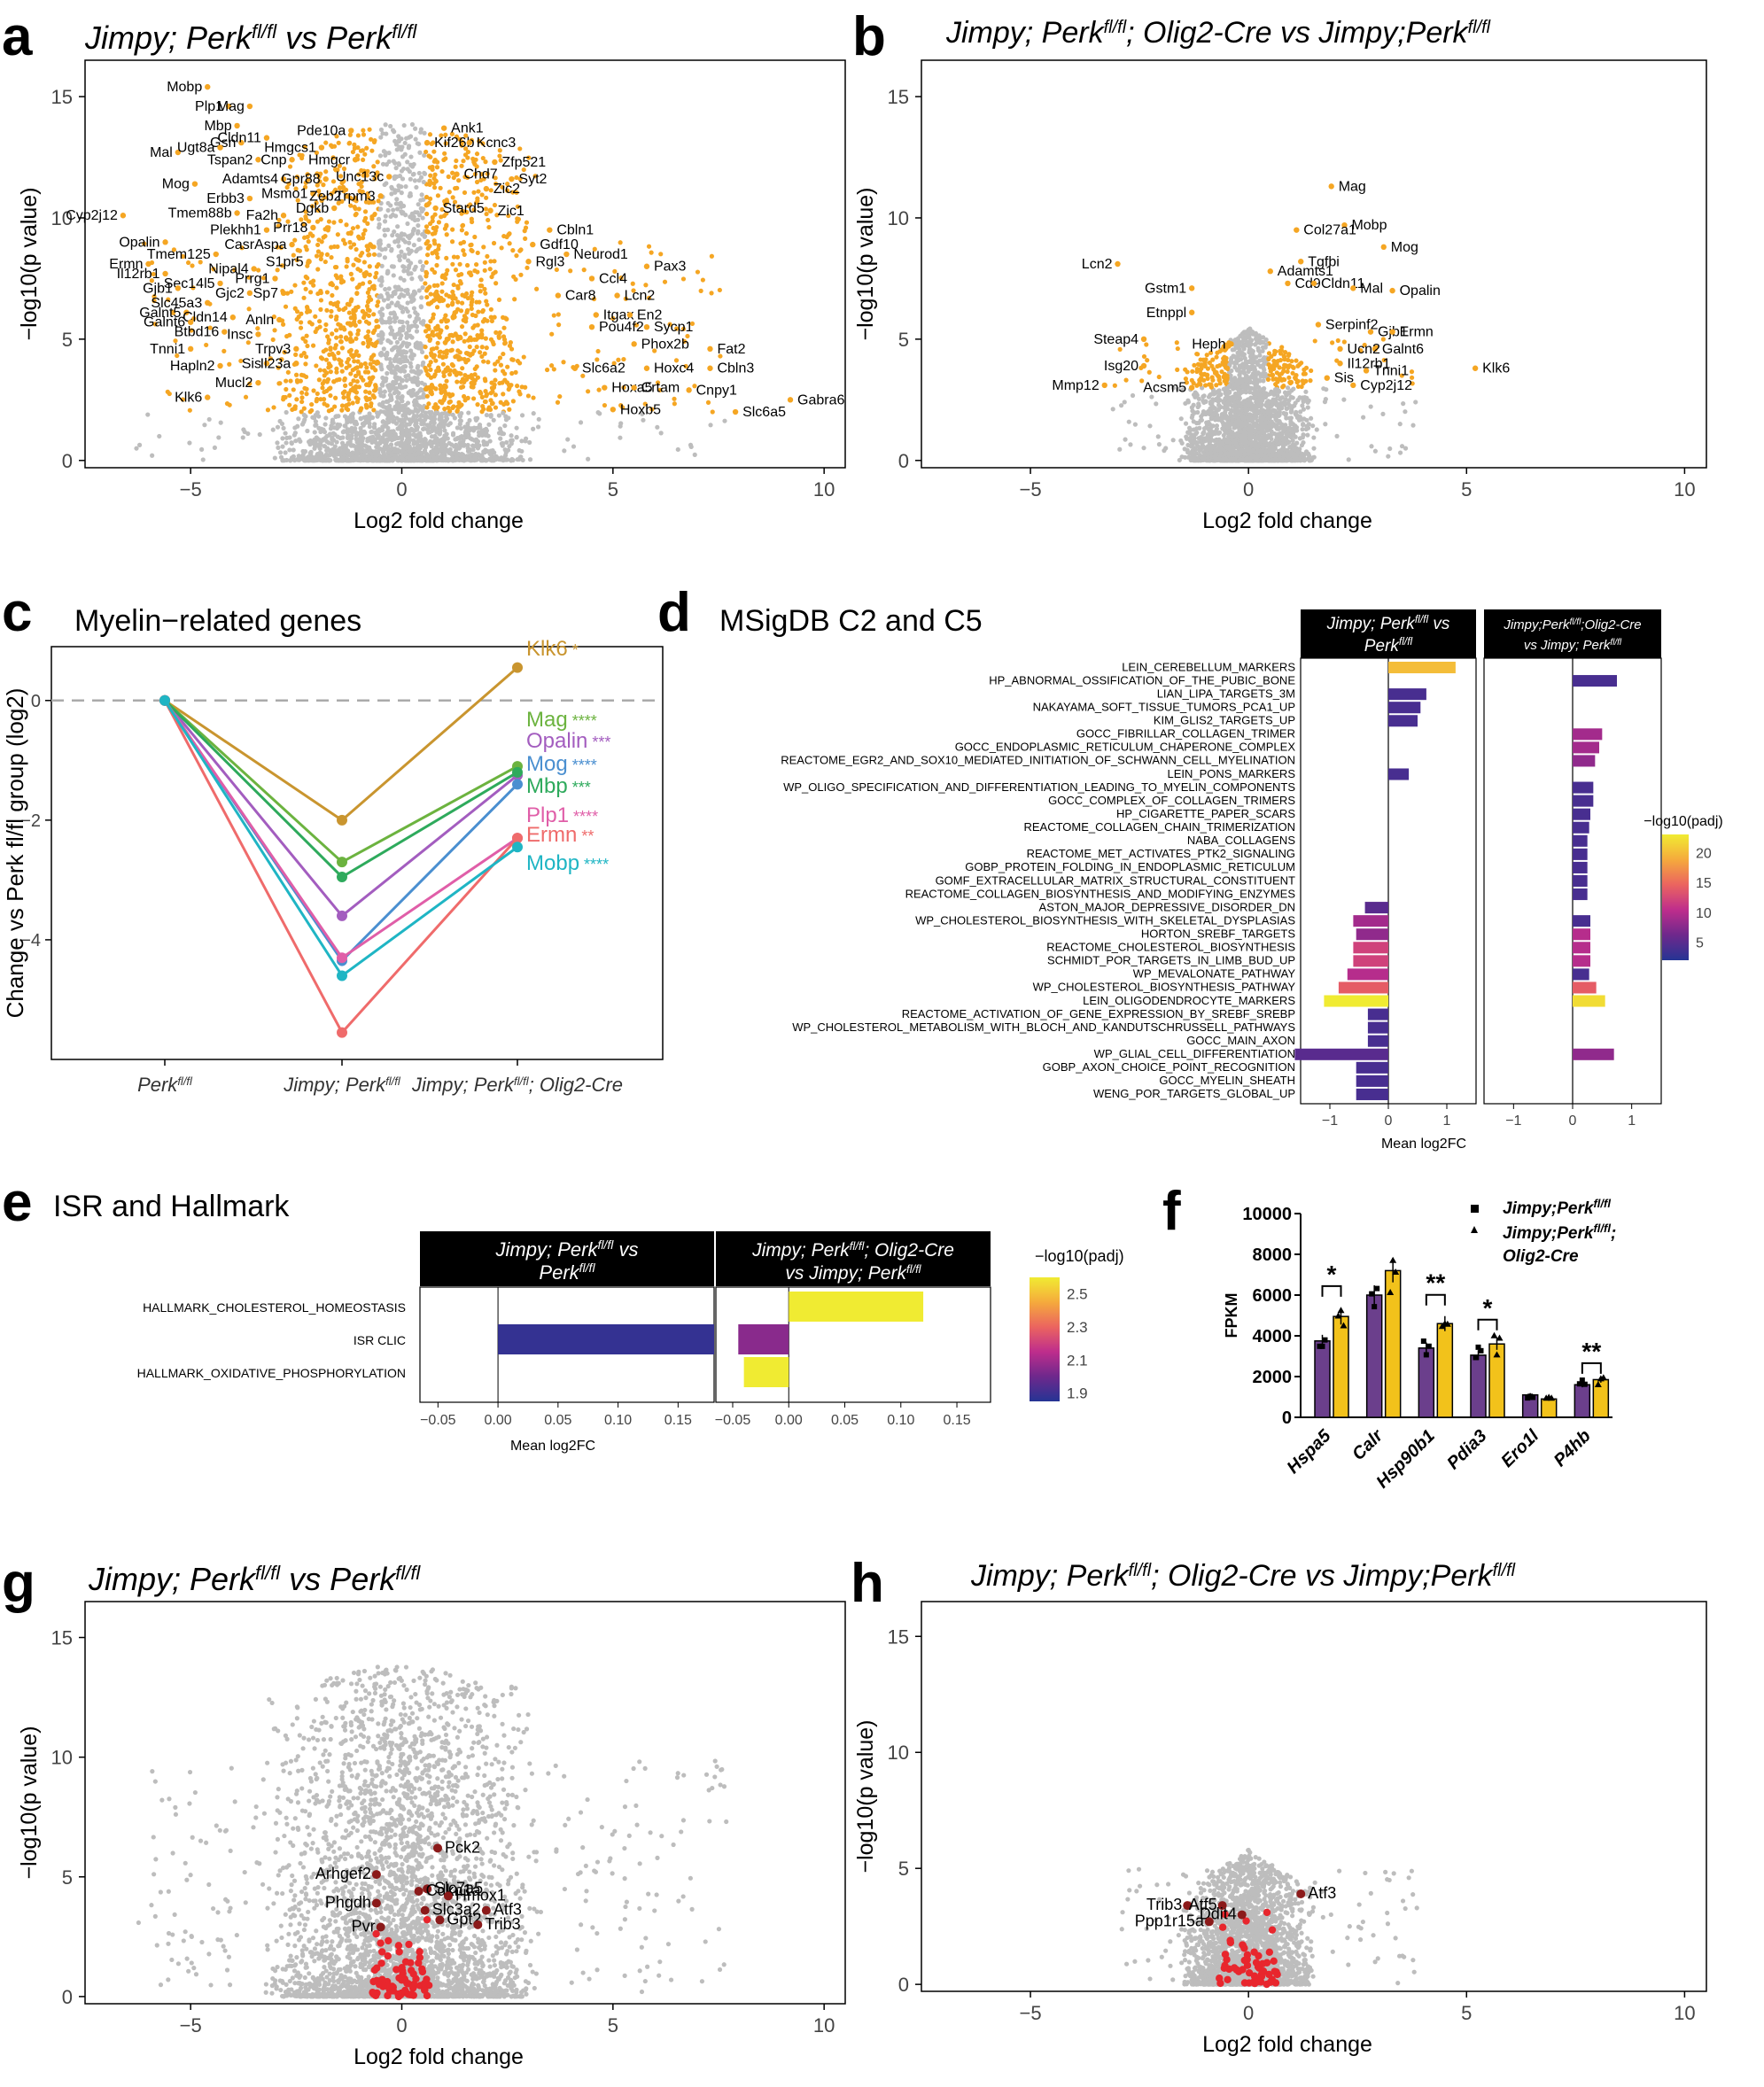  I want to click on y-tick-label: 10, so click(62, 218).